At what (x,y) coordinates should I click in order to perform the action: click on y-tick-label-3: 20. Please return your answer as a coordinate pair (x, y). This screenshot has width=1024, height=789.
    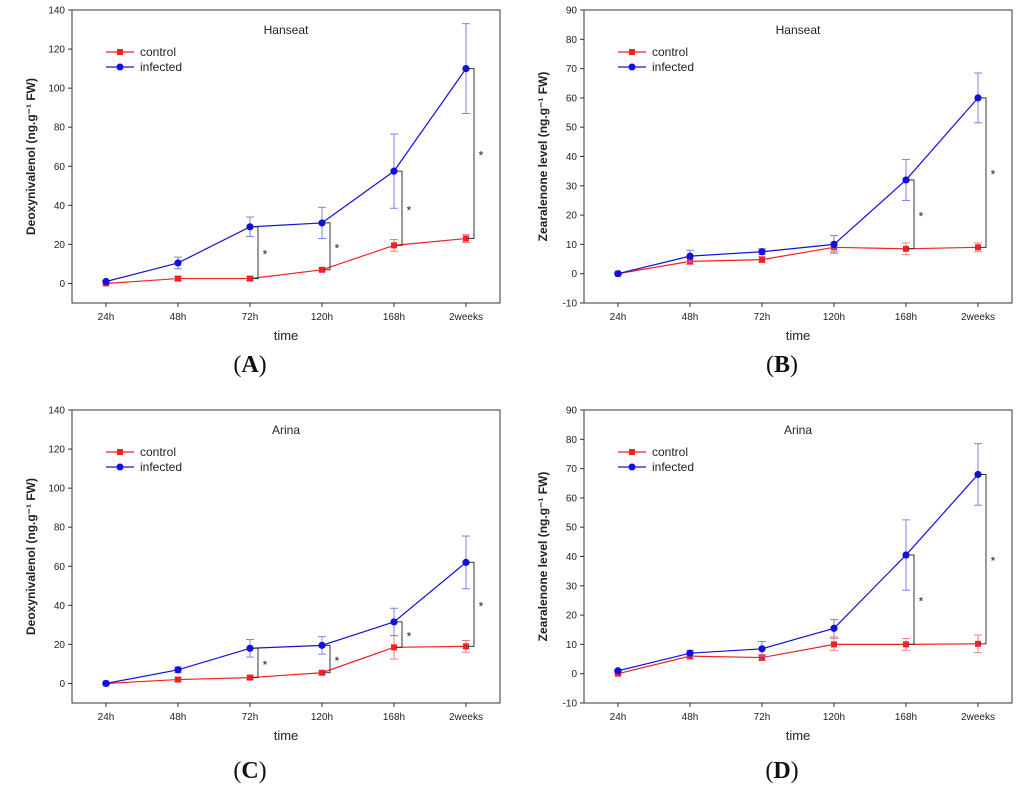
    Looking at the image, I should click on (572, 616).